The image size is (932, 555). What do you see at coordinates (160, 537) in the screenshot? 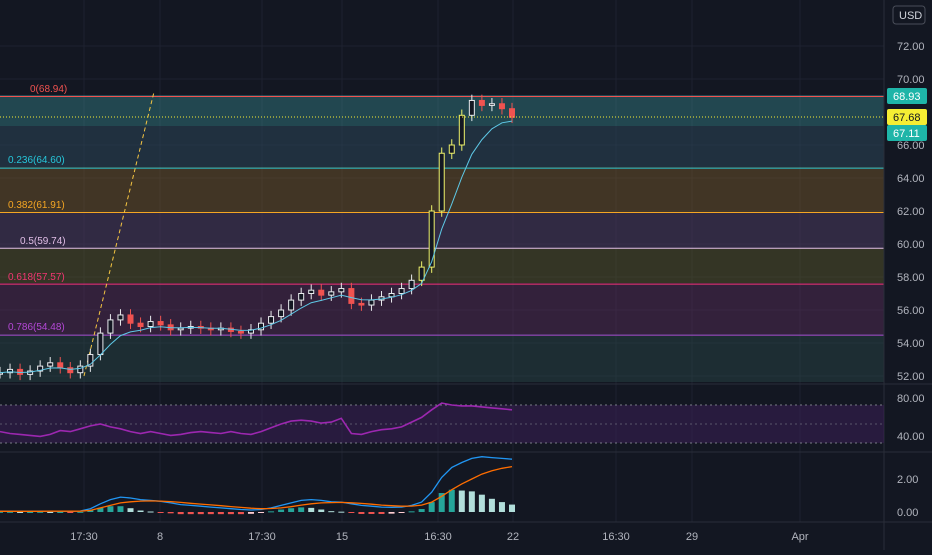
I see `time-tick: 8` at bounding box center [160, 537].